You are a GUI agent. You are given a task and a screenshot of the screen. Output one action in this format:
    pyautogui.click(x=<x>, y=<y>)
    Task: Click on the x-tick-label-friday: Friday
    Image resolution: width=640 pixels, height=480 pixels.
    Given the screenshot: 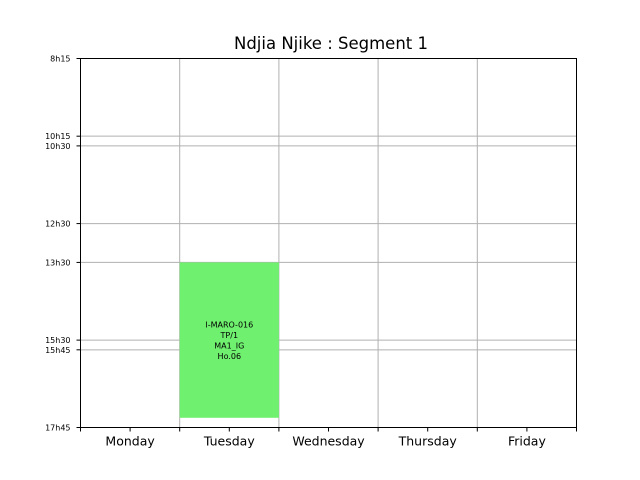 What is the action you would take?
    pyautogui.click(x=527, y=441)
    